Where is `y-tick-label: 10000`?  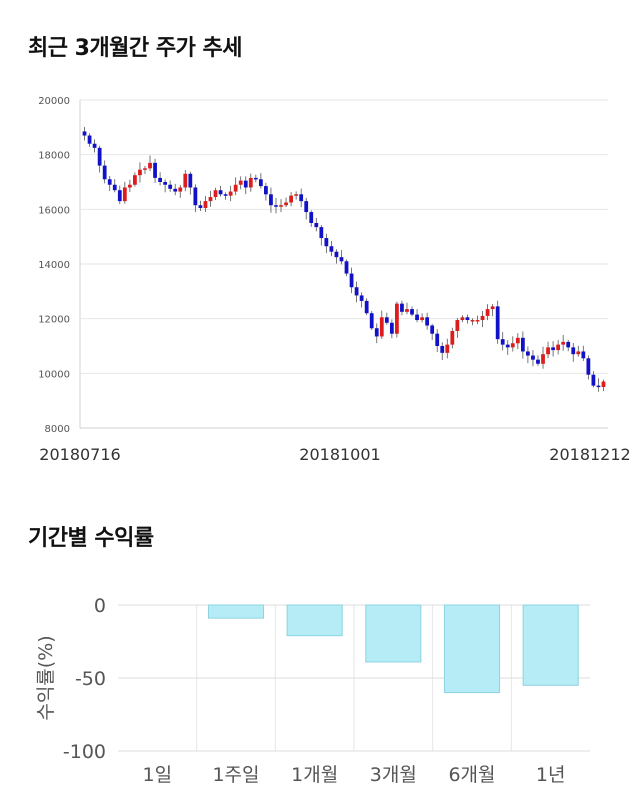 y-tick-label: 10000 is located at coordinates (54, 374).